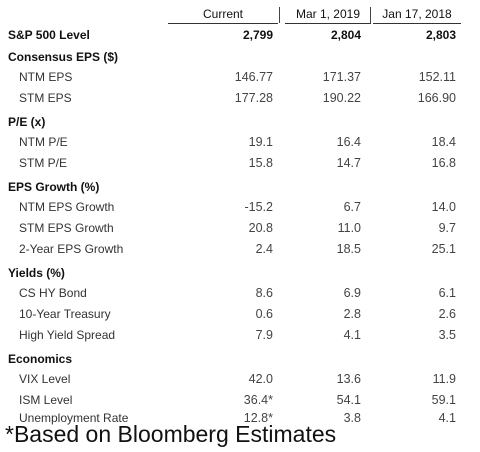  Describe the element at coordinates (240, 35) in the screenshot. I see `sp500-level-row: S&P 500 Level 2,799 2,804 2,803` at that location.